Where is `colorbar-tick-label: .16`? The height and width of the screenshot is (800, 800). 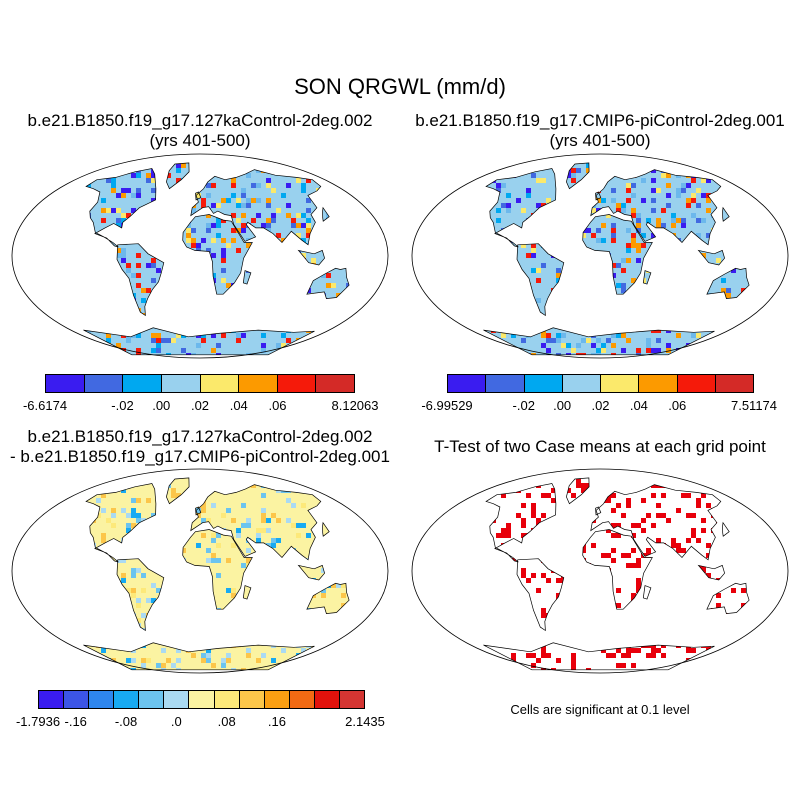 colorbar-tick-label: .16 is located at coordinates (276, 721).